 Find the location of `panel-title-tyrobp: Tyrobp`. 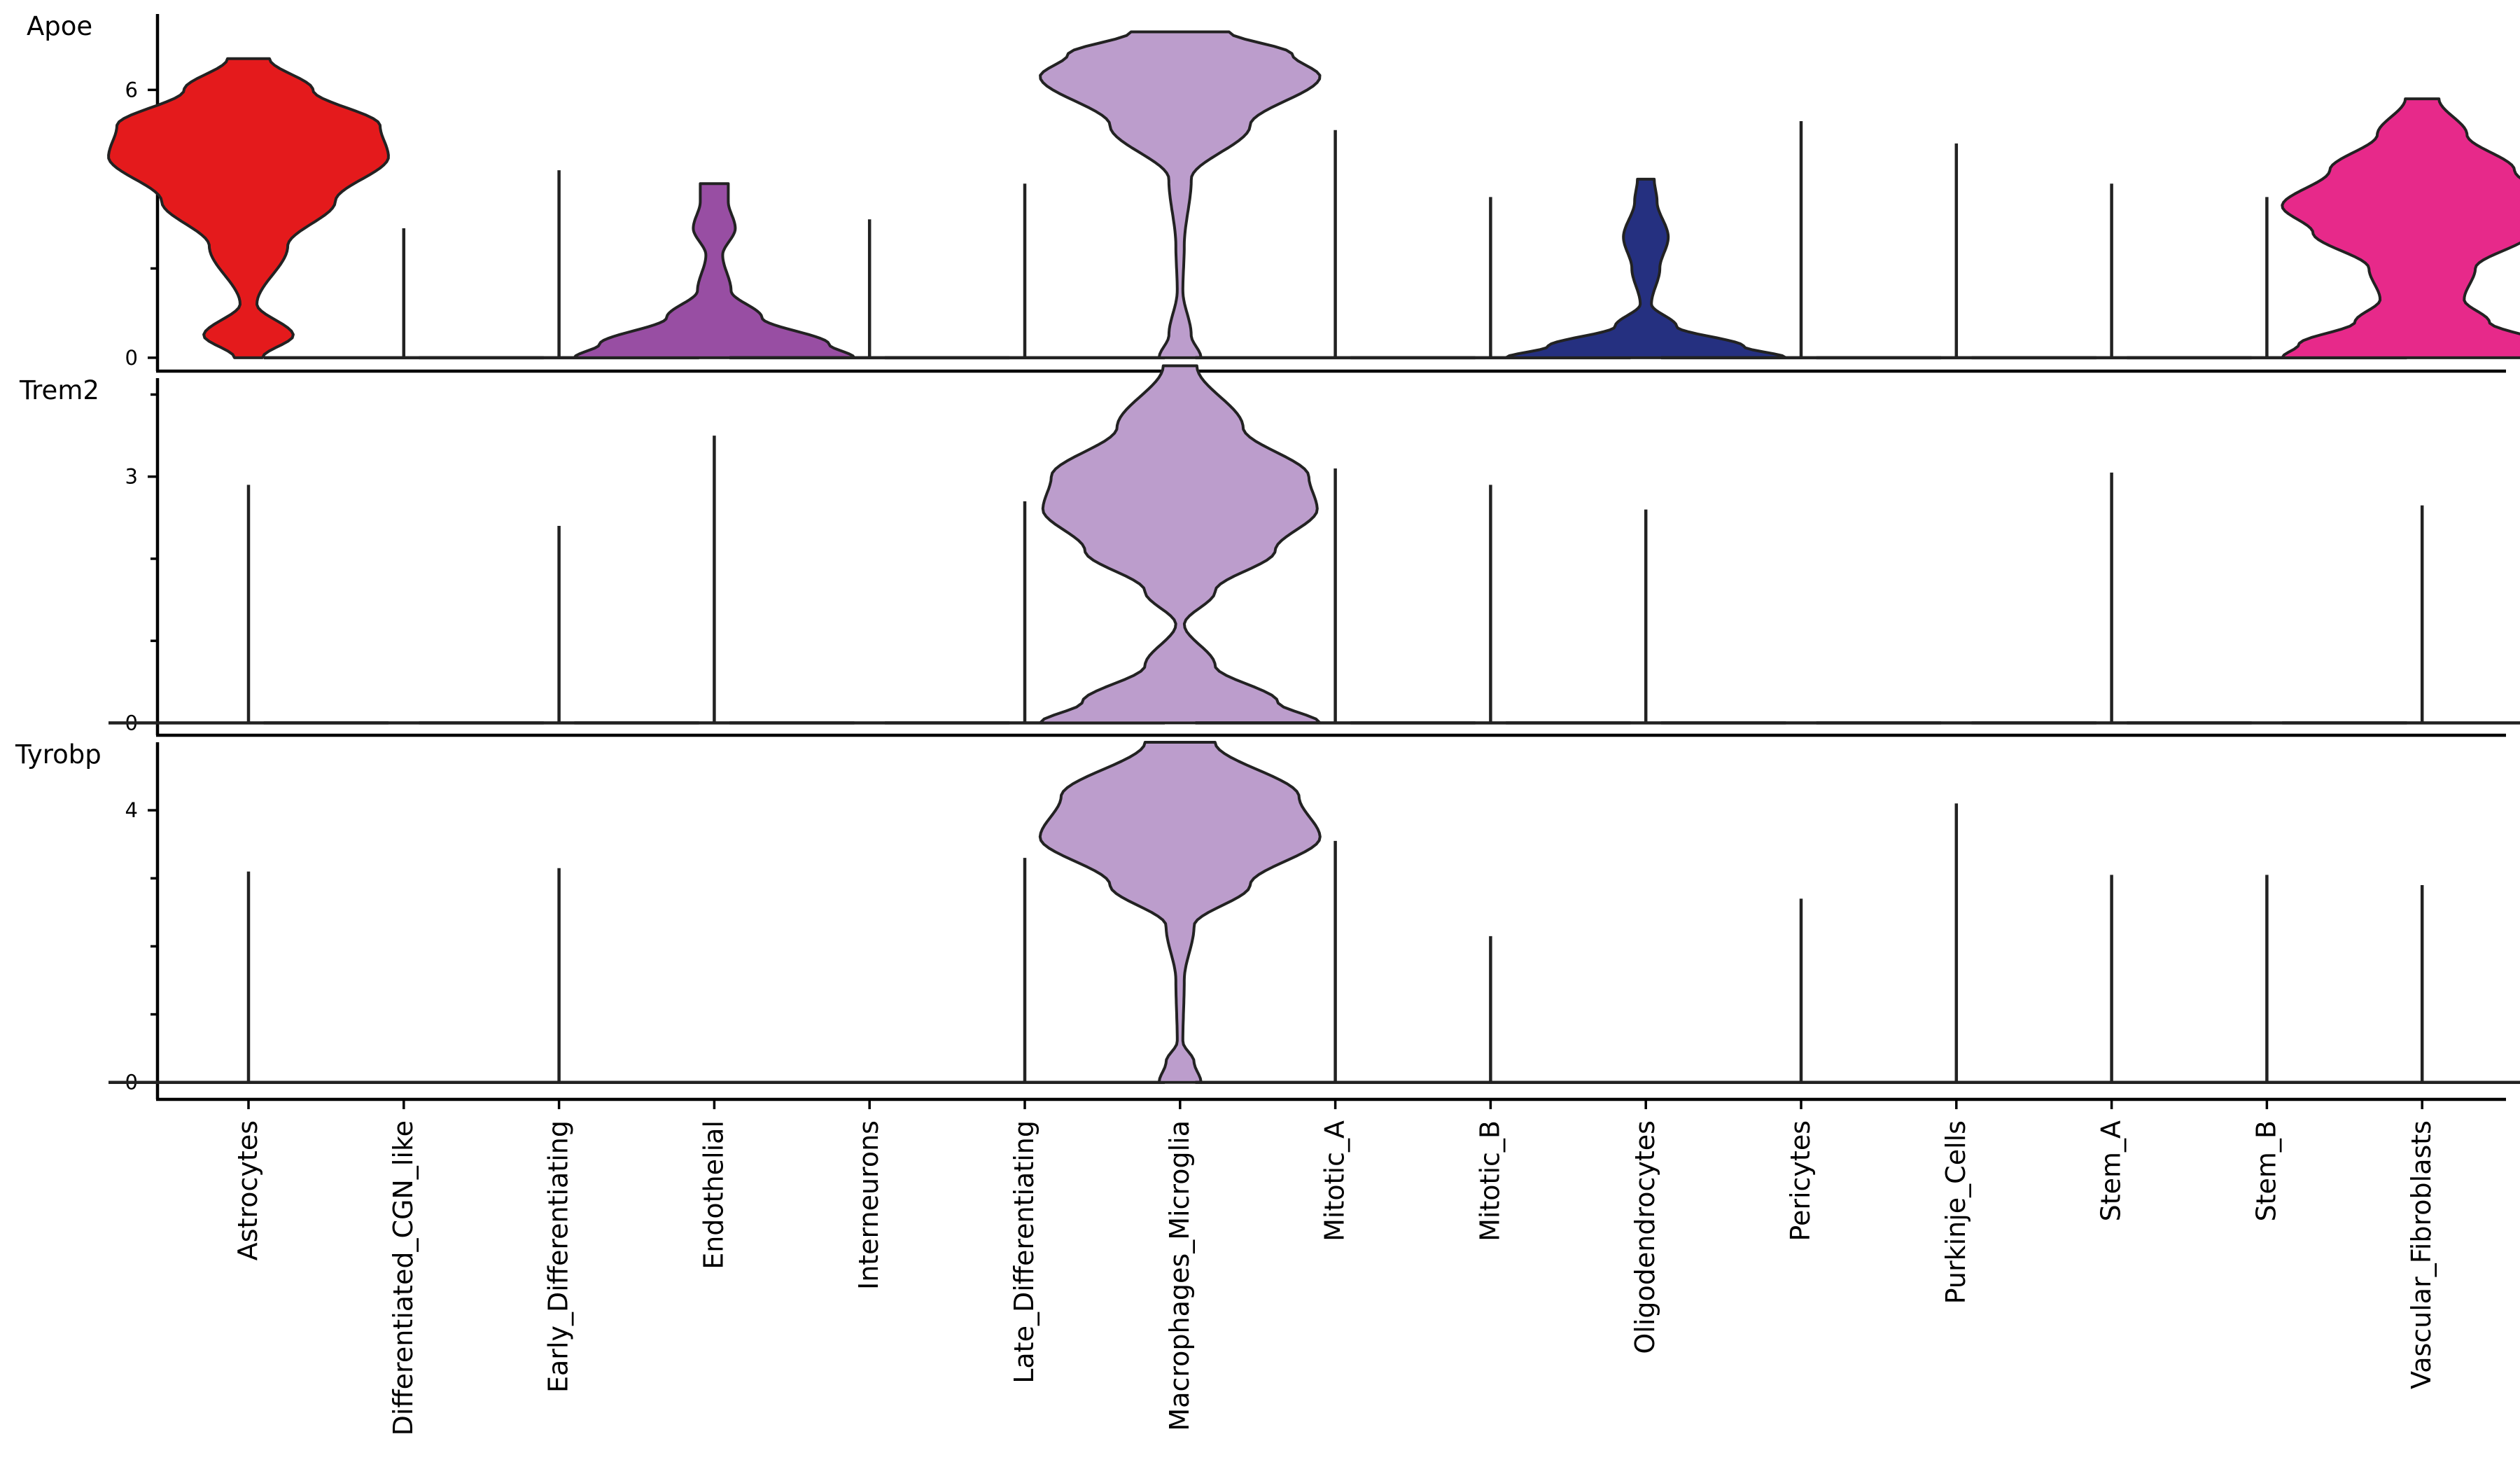

panel-title-tyrobp: Tyrobp is located at coordinates (58, 754).